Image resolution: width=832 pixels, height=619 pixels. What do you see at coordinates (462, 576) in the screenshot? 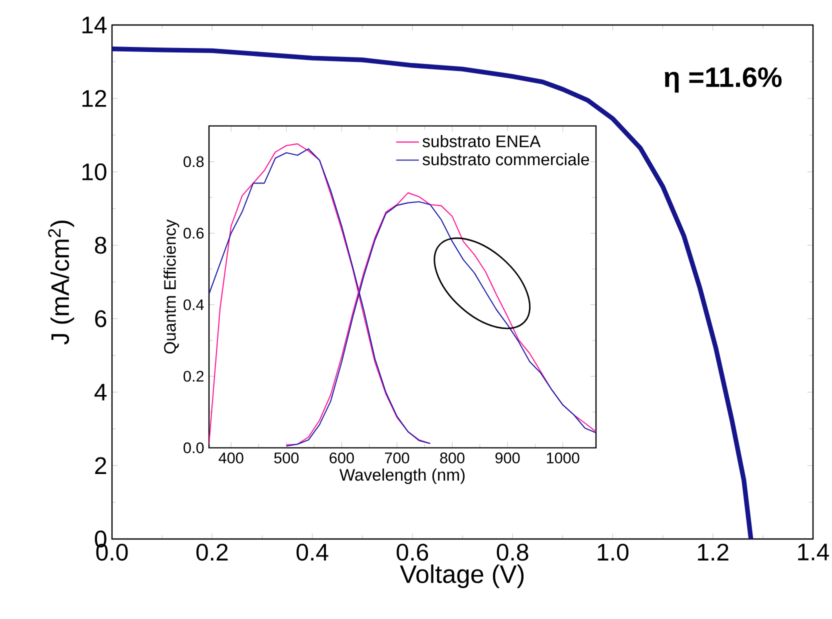
I see `x-axis-title: Voltage (V)` at bounding box center [462, 576].